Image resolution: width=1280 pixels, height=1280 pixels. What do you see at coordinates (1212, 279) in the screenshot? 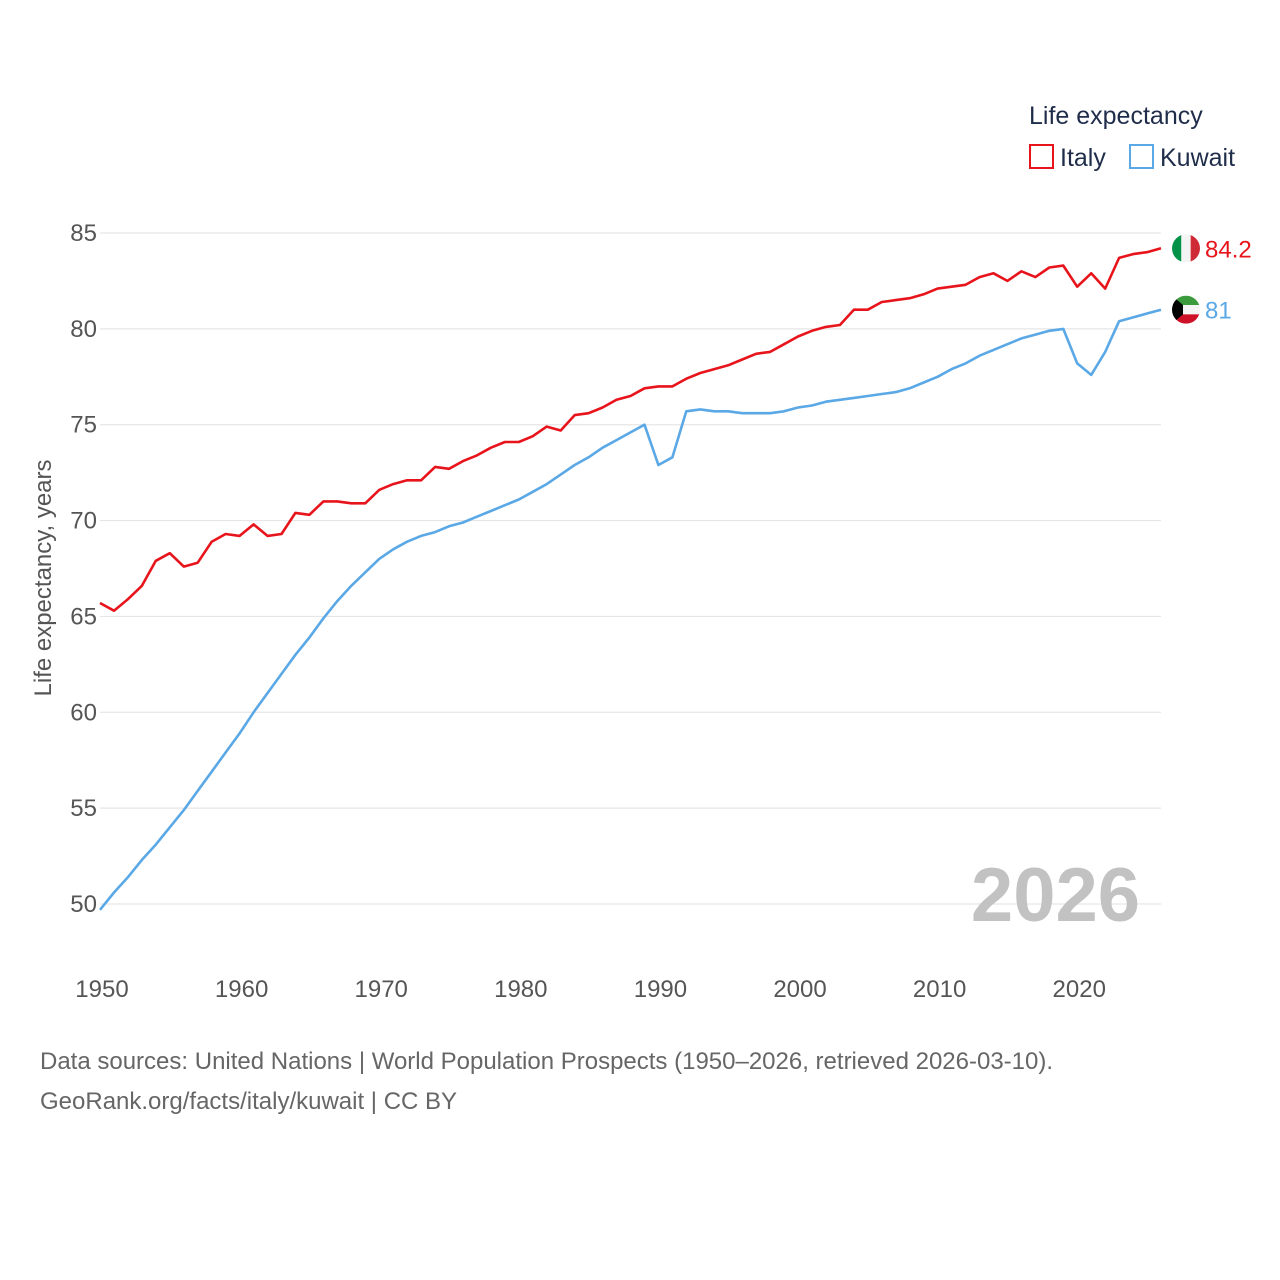
I see `series-end-markers: 84.2 81` at bounding box center [1212, 279].